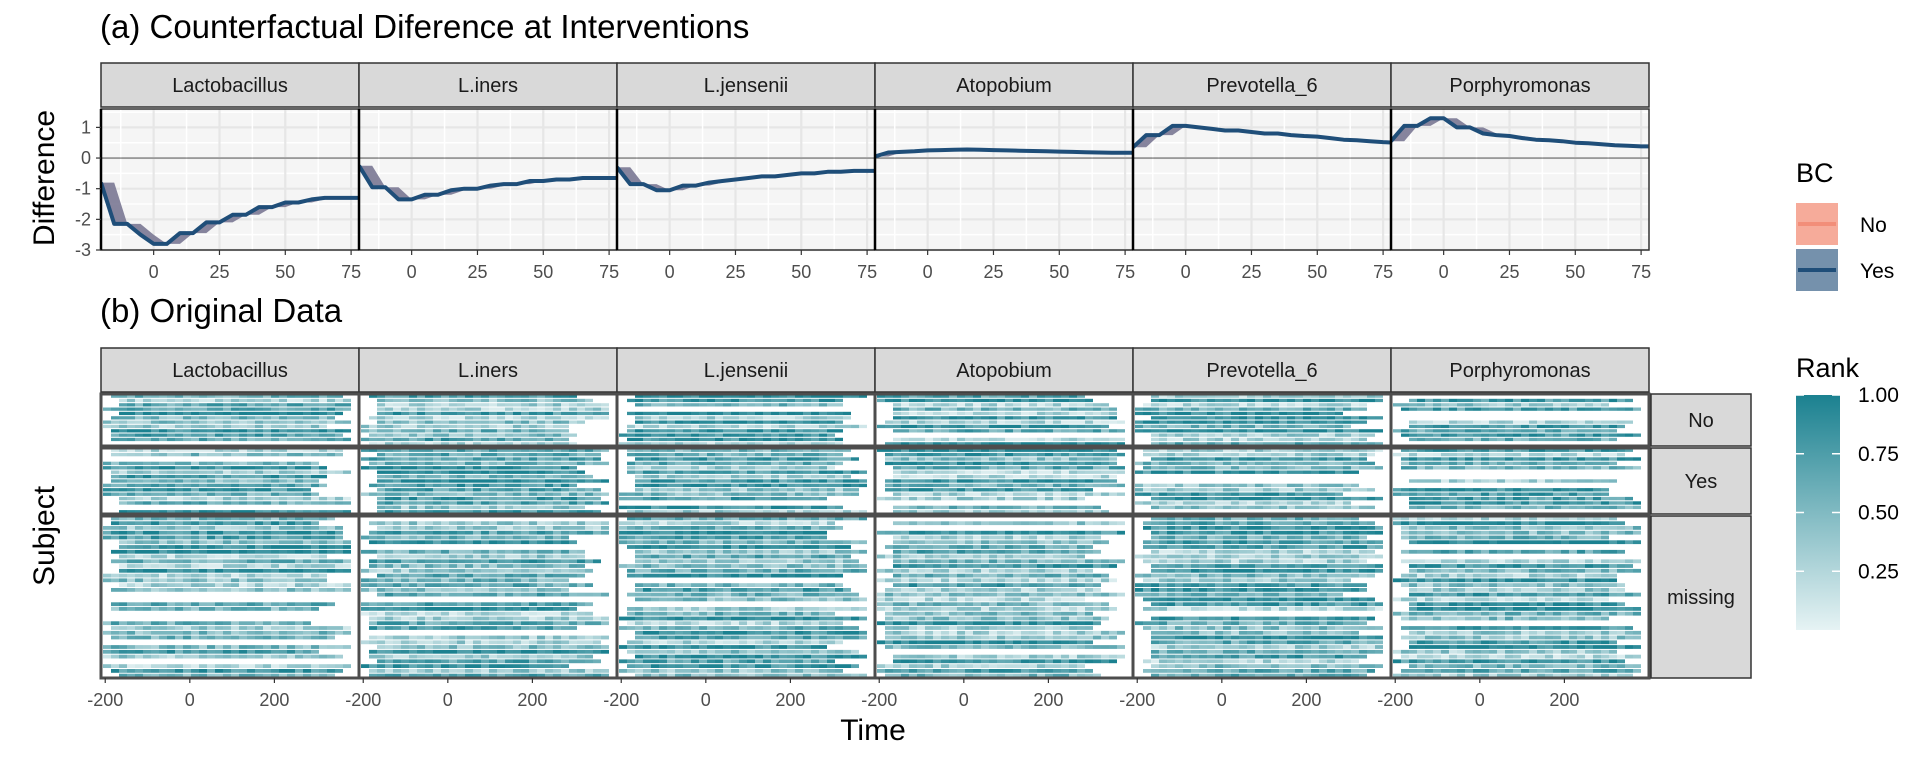  What do you see at coordinates (1520, 597) in the screenshot?
I see `heatmap-porphyromonas-missing` at bounding box center [1520, 597].